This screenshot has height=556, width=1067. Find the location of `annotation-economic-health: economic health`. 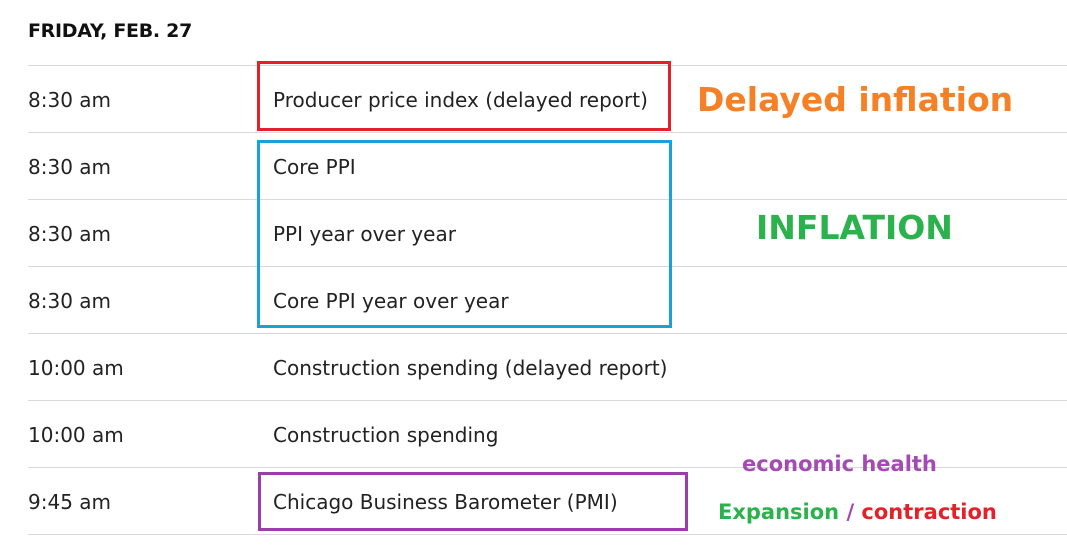

annotation-economic-health: economic health is located at coordinates (839, 464).